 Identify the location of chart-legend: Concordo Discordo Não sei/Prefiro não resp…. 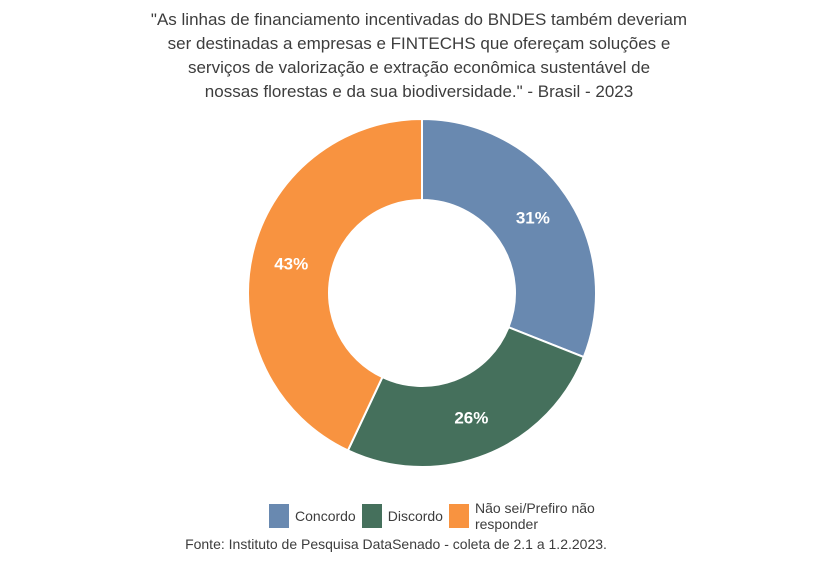
(431, 516).